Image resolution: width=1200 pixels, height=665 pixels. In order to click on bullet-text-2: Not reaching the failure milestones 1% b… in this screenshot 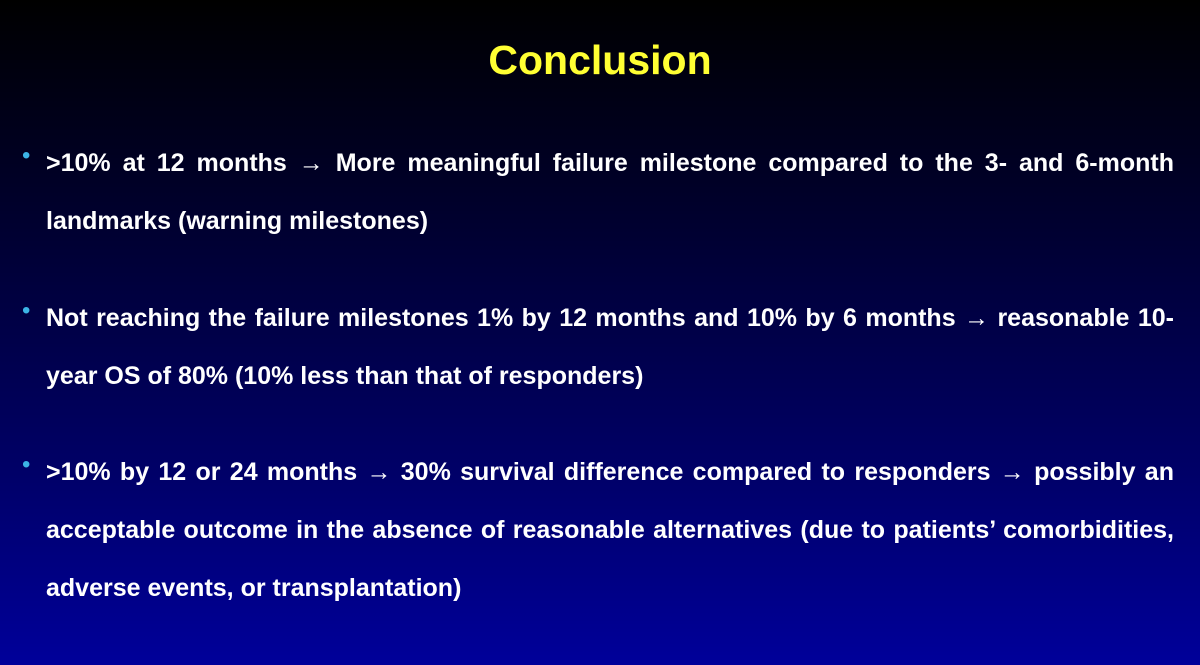, I will do `click(610, 347)`.